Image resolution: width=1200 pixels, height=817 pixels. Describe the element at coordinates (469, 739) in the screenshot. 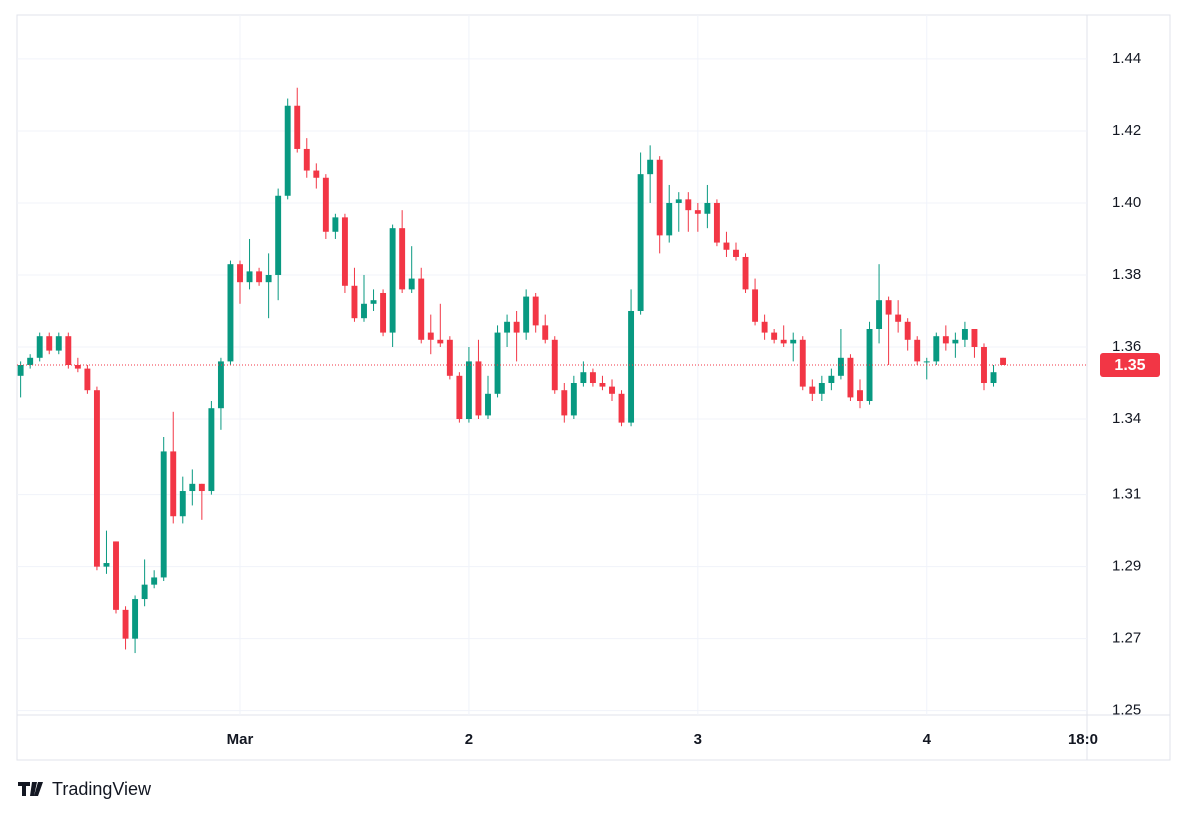

I see `x-tick-label: 2` at that location.